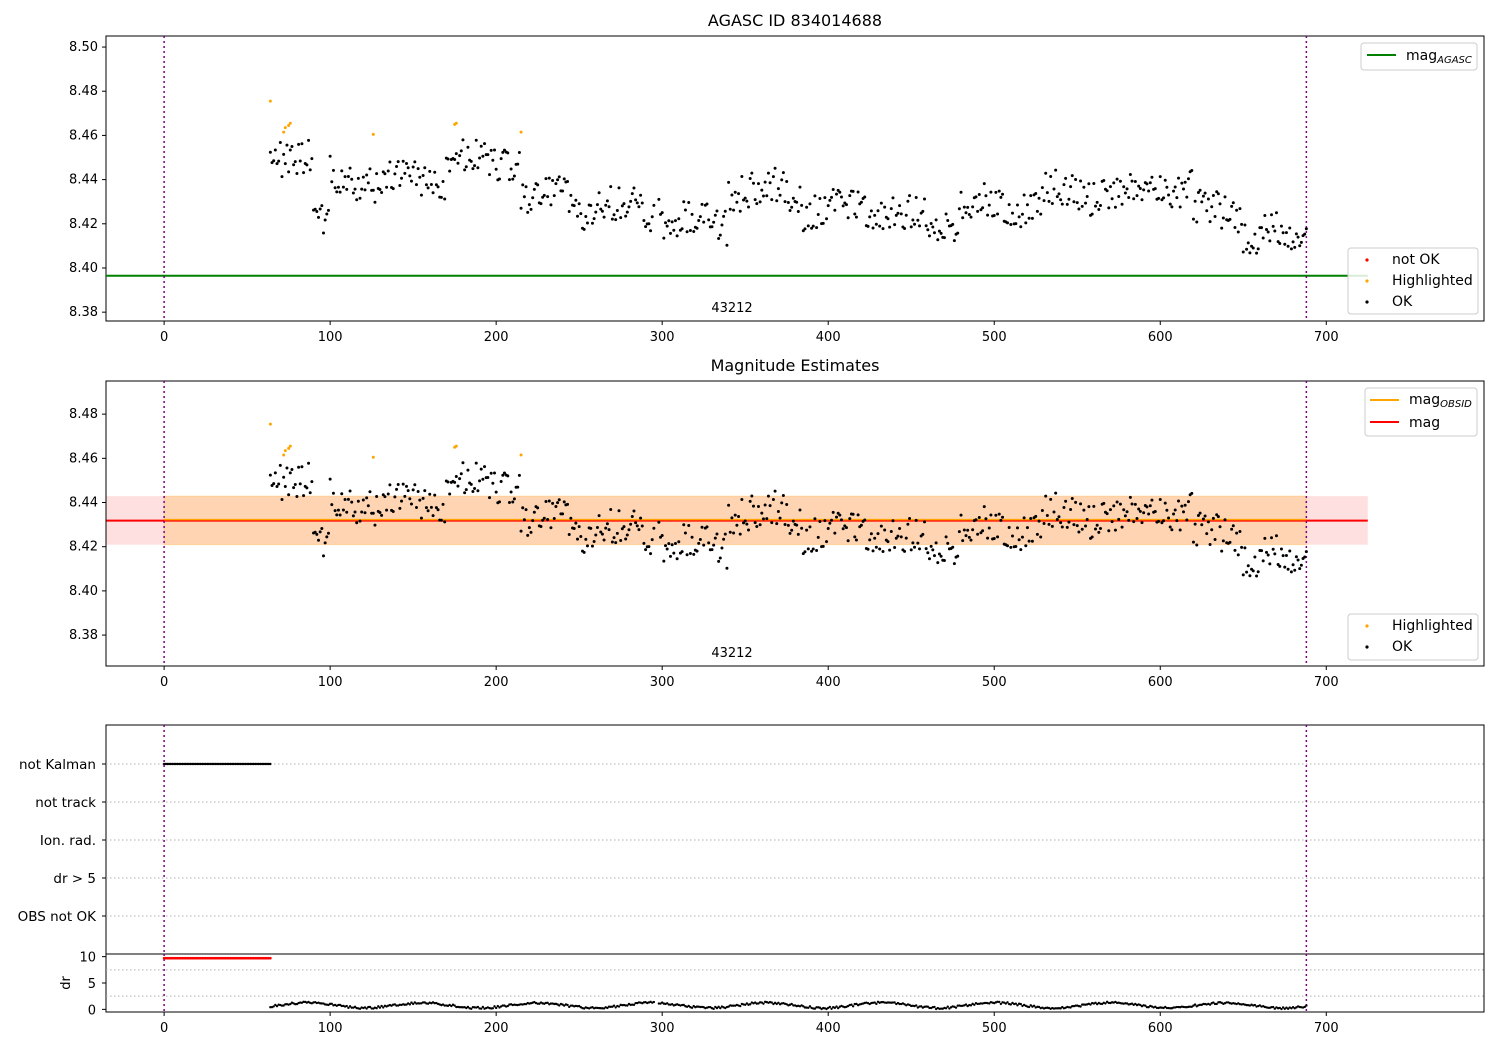 Image resolution: width=1500 pixels, height=1050 pixels. Describe the element at coordinates (285, 128) in the screenshot. I see `p1-highlight-point` at that location.